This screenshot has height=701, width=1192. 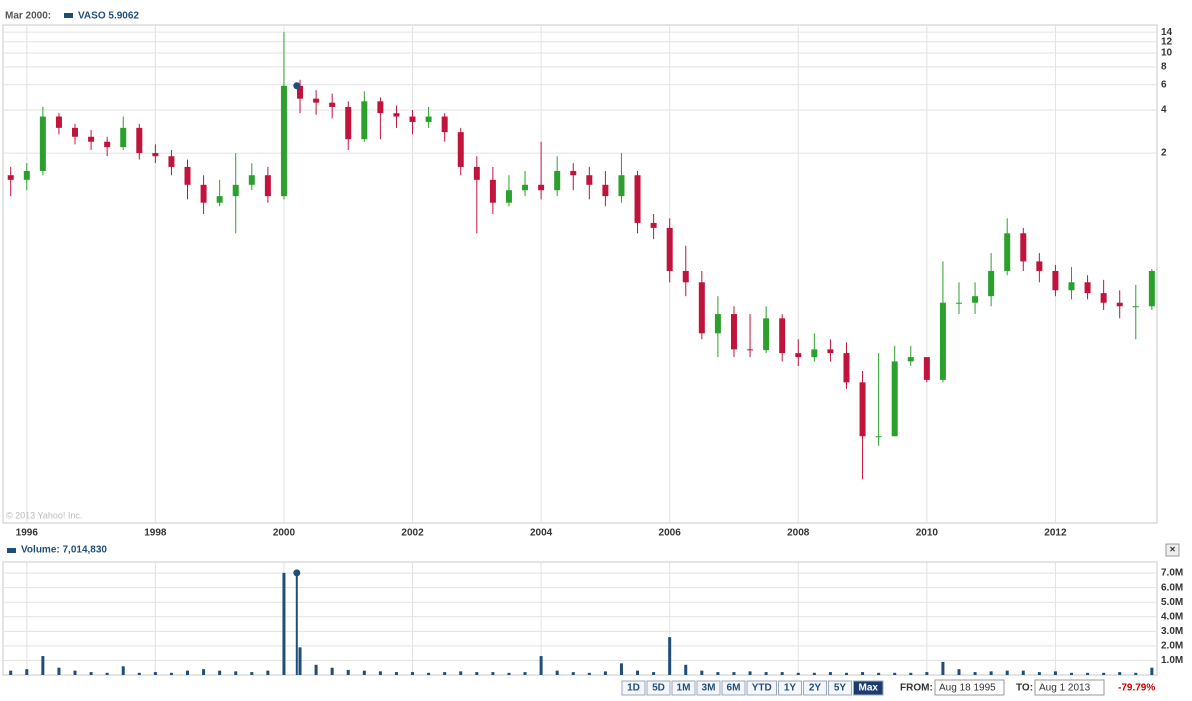 What do you see at coordinates (670, 533) in the screenshot?
I see `x-tick-label: 2006` at bounding box center [670, 533].